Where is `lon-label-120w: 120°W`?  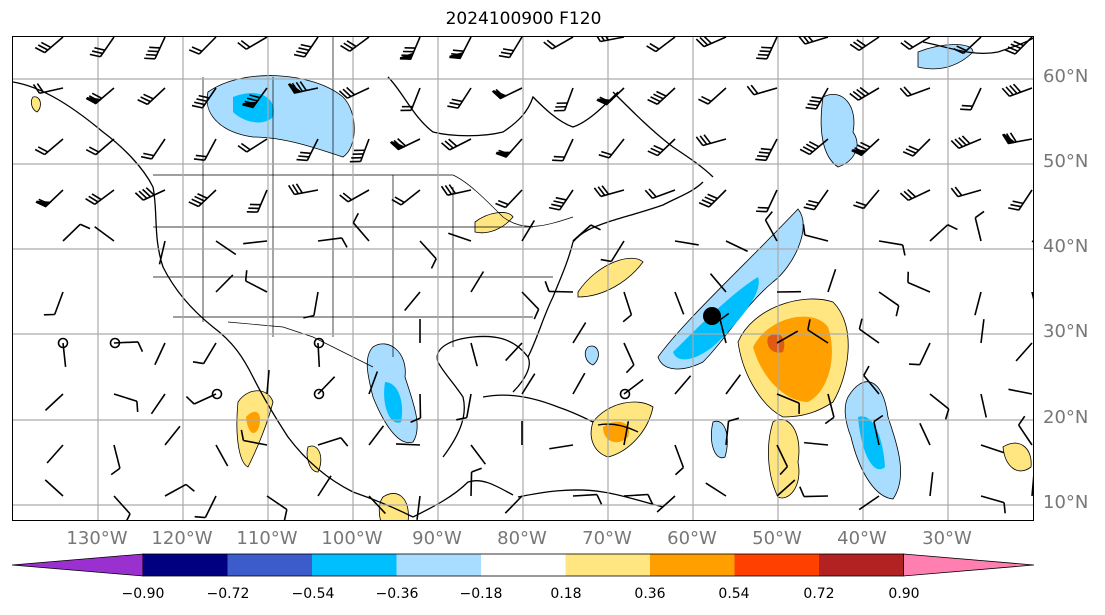
lon-label-120w: 120°W is located at coordinates (182, 538).